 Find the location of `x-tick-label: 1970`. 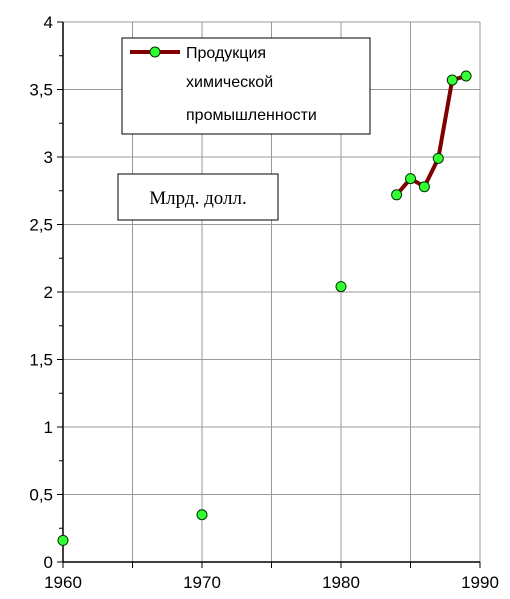

x-tick-label: 1970 is located at coordinates (202, 582).